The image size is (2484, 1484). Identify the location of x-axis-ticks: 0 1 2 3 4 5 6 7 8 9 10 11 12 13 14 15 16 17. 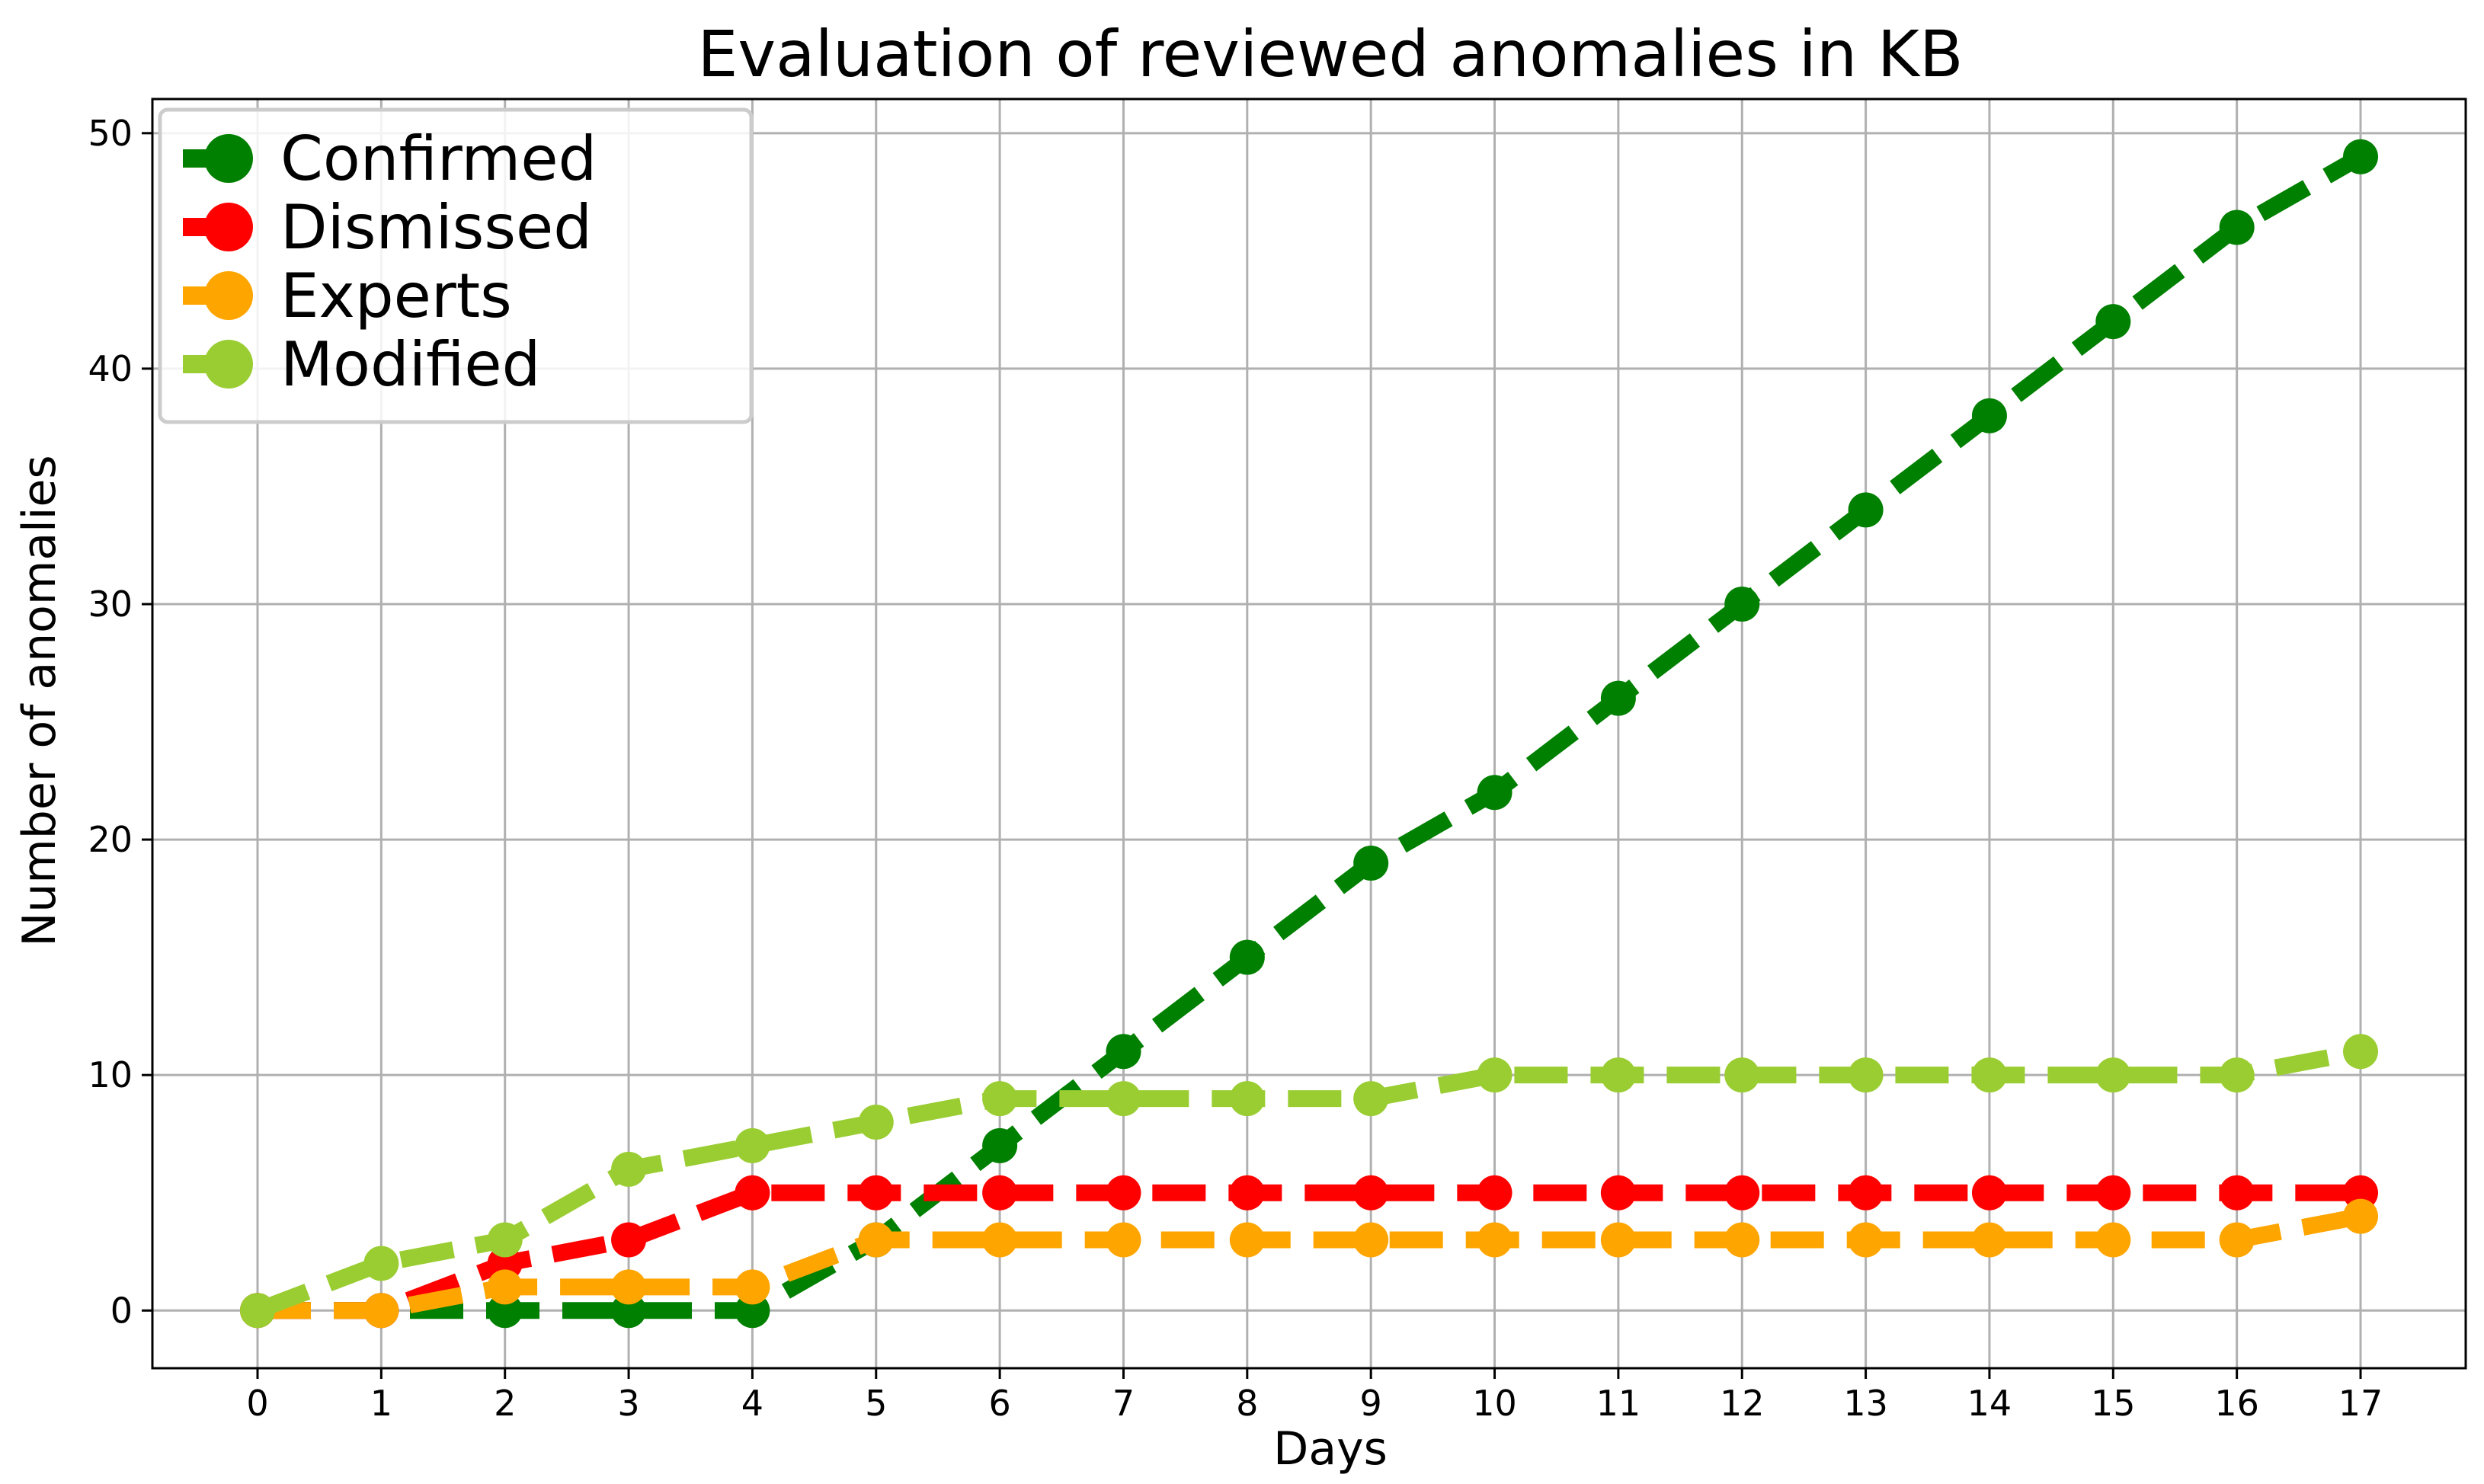
(1314, 1396).